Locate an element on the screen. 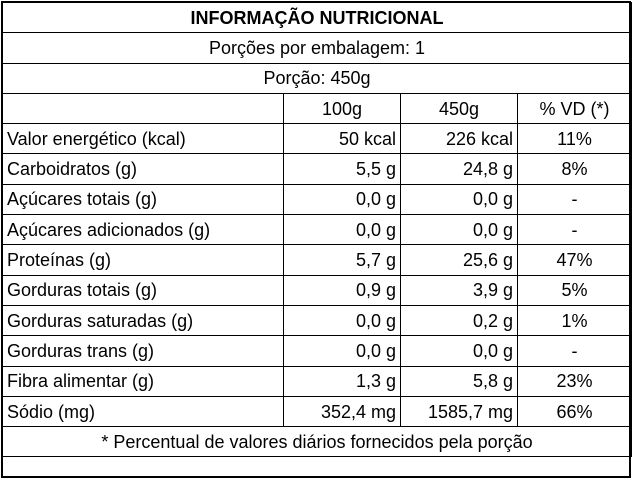 The width and height of the screenshot is (634, 480). servings-per-package: Porções por embalagem: 1 is located at coordinates (317, 48).